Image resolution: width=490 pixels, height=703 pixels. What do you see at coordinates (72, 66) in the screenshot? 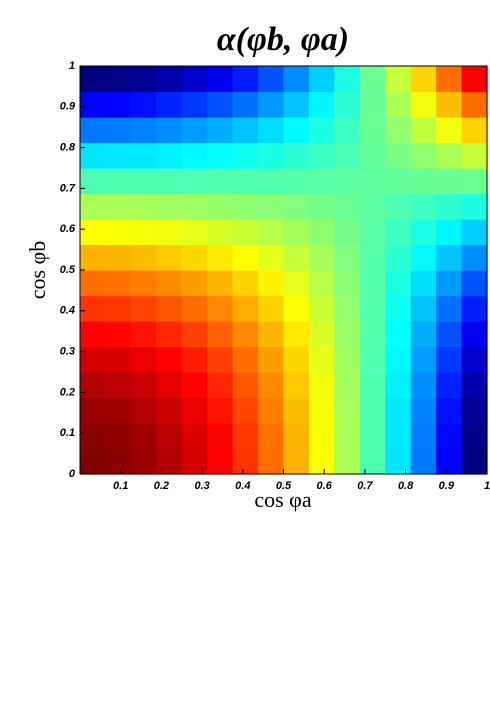
I see `y-tick-label: 1` at bounding box center [72, 66].